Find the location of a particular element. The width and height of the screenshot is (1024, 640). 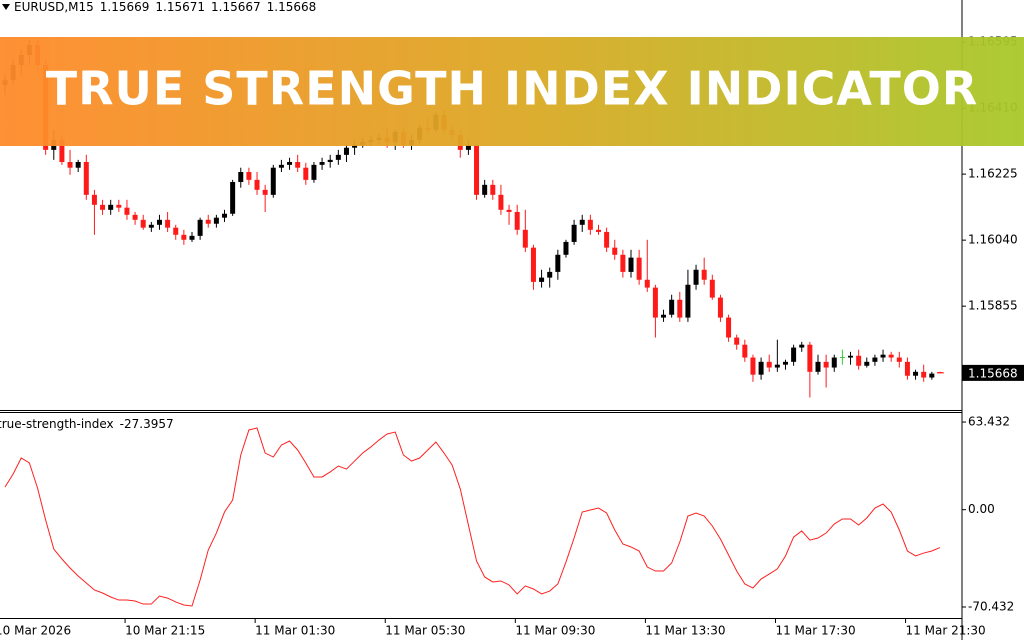

chart-header: EURUSD,M15 1.15669 1.15671 1.15667 1.15668 is located at coordinates (165, 7).